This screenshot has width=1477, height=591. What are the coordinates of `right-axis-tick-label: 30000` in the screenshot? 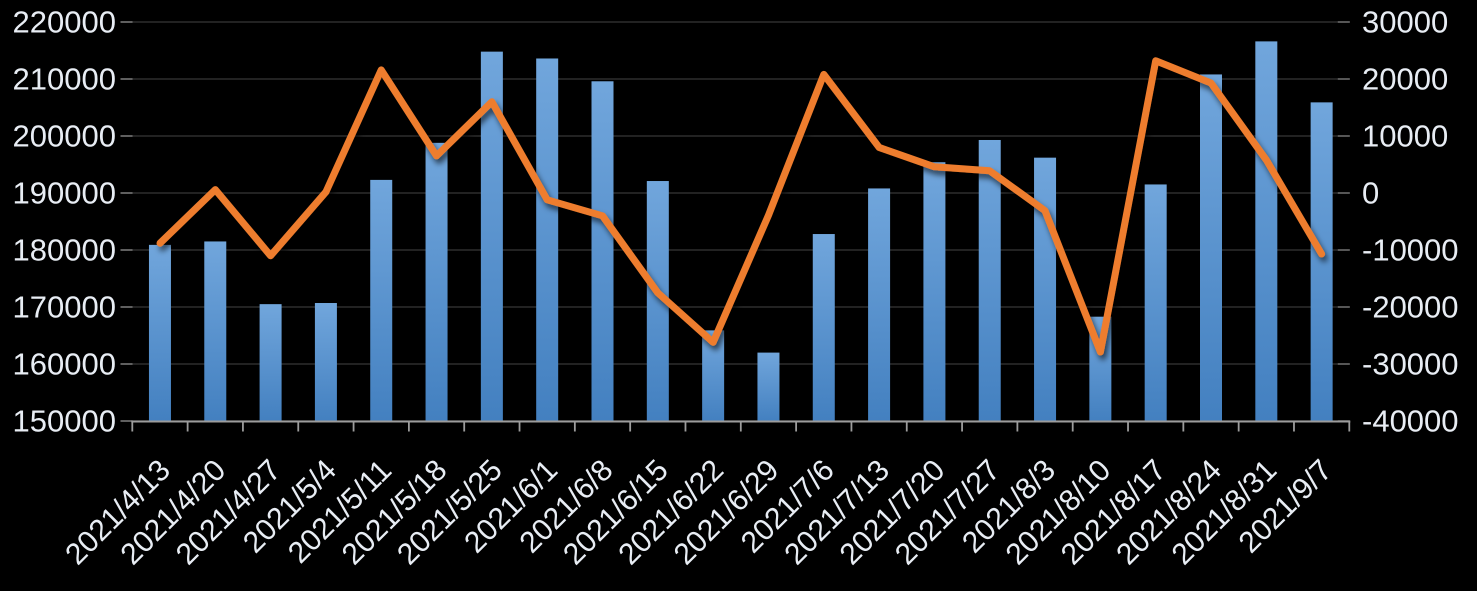 It's located at (1405, 22).